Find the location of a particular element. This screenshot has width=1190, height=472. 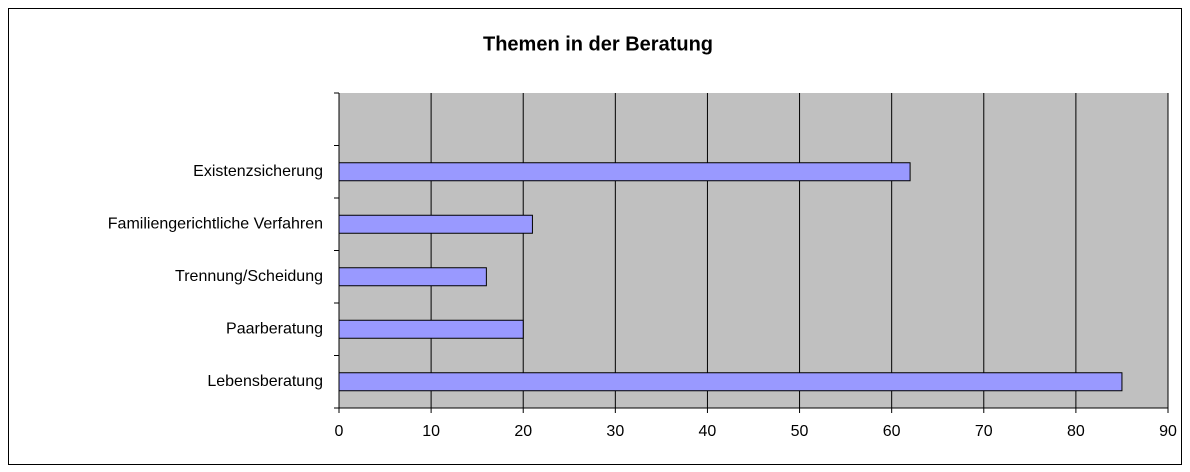

chart-title: Themen in der Beratung is located at coordinates (598, 44).